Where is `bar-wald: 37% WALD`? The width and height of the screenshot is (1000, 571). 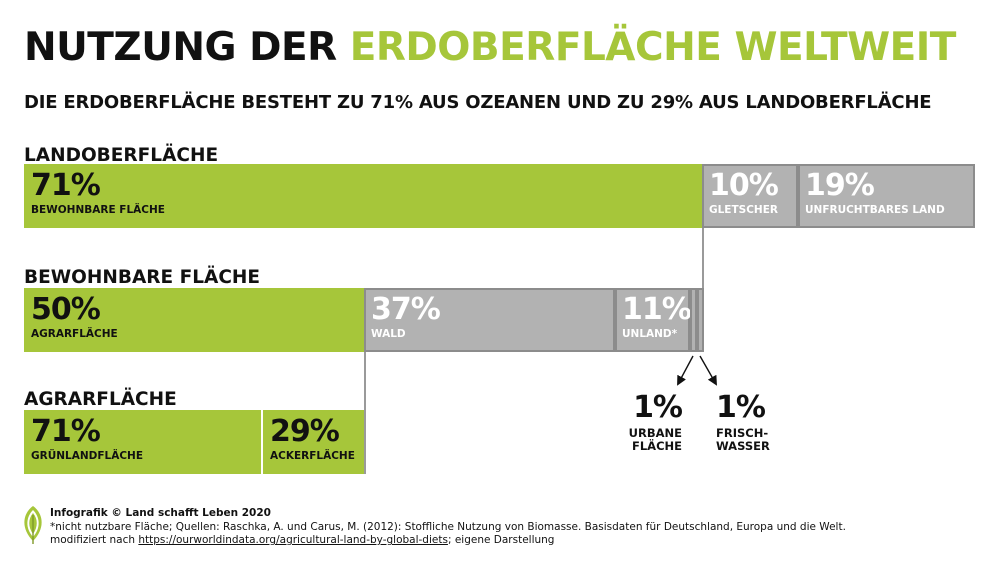 bar-wald: 37% WALD is located at coordinates (489, 320).